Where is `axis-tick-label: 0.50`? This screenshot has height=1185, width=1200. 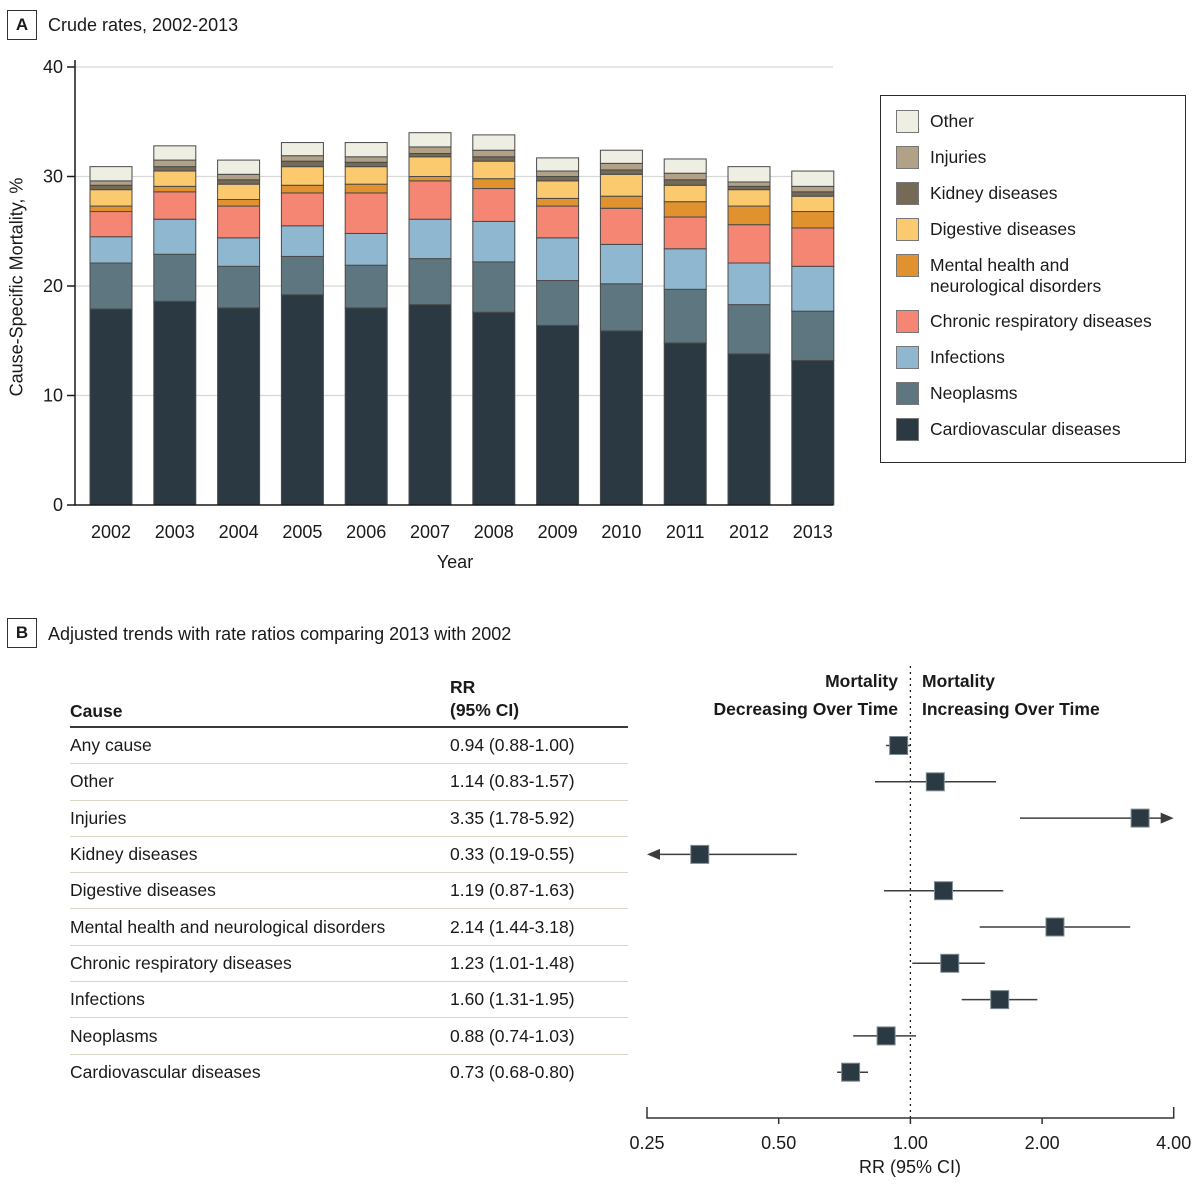 axis-tick-label: 0.50 is located at coordinates (778, 1143).